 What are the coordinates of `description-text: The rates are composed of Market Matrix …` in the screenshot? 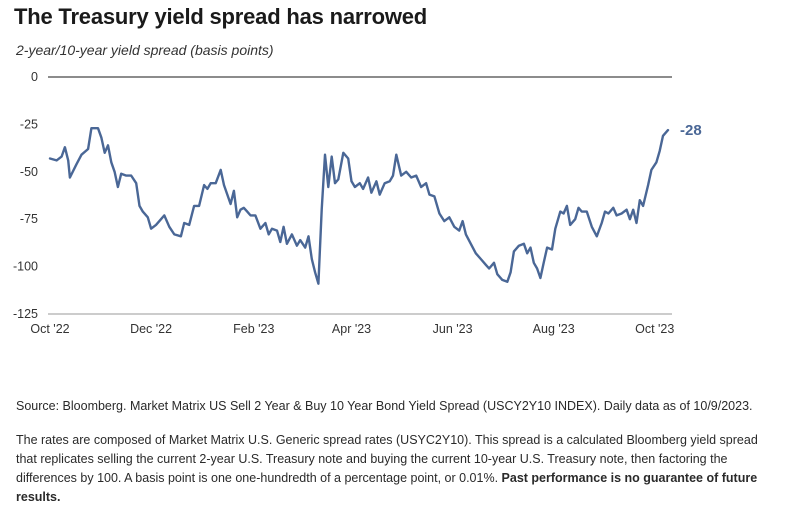 It's located at (387, 459).